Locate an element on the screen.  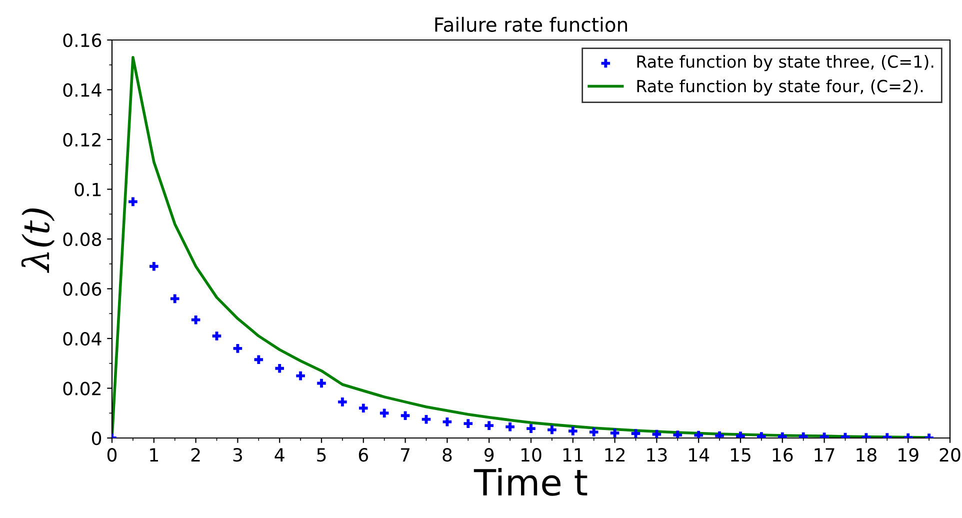
x-tick-label: 18 is located at coordinates (866, 455).